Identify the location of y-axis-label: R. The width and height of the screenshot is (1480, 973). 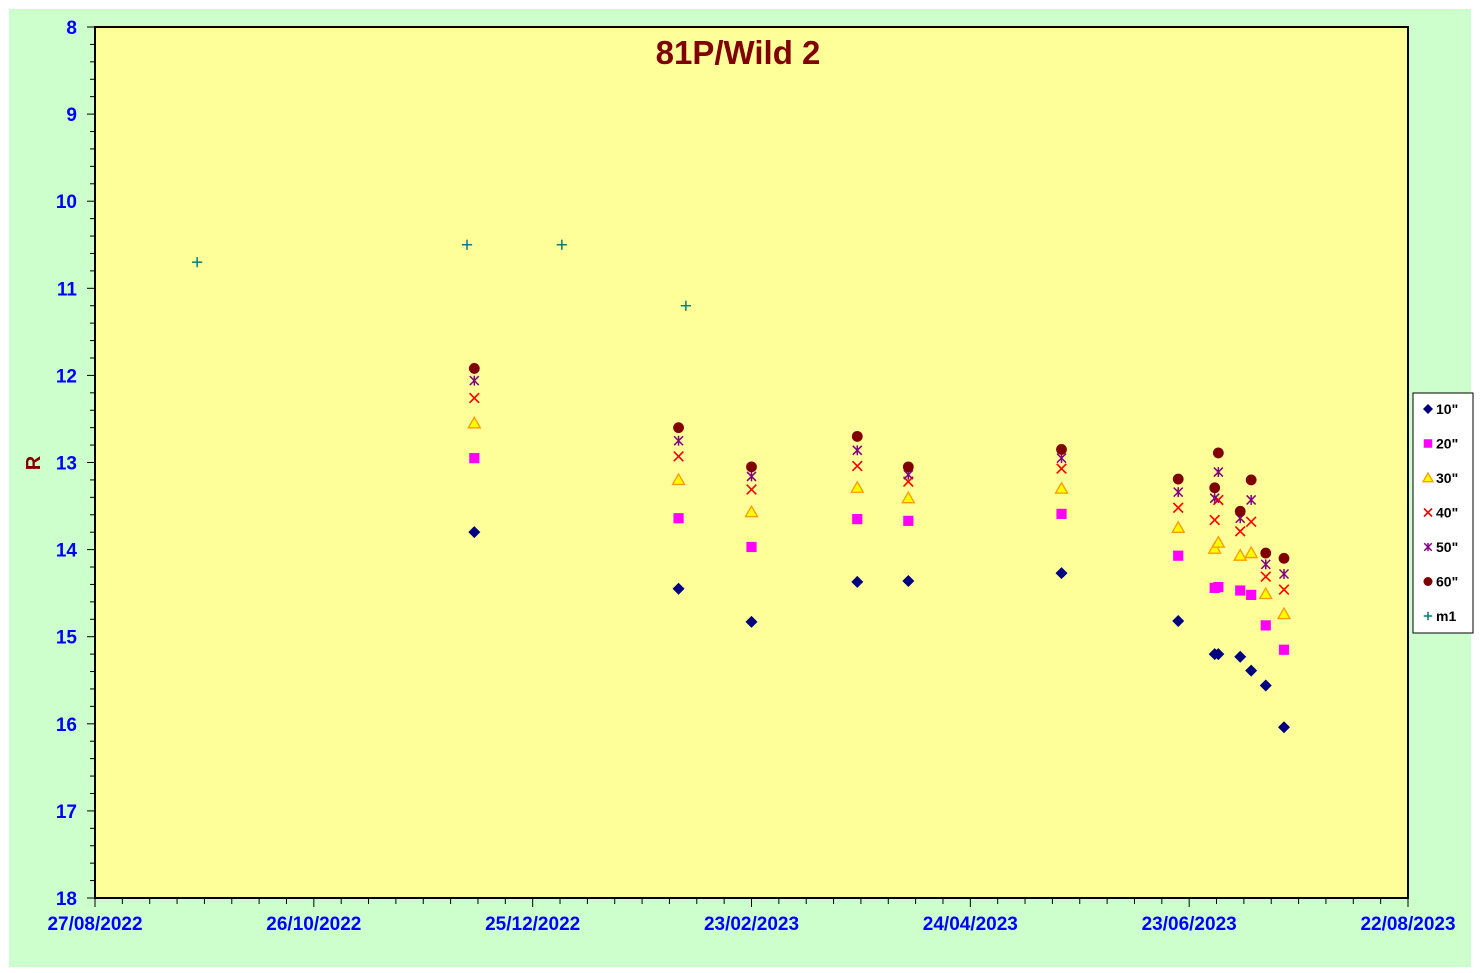
(34, 462).